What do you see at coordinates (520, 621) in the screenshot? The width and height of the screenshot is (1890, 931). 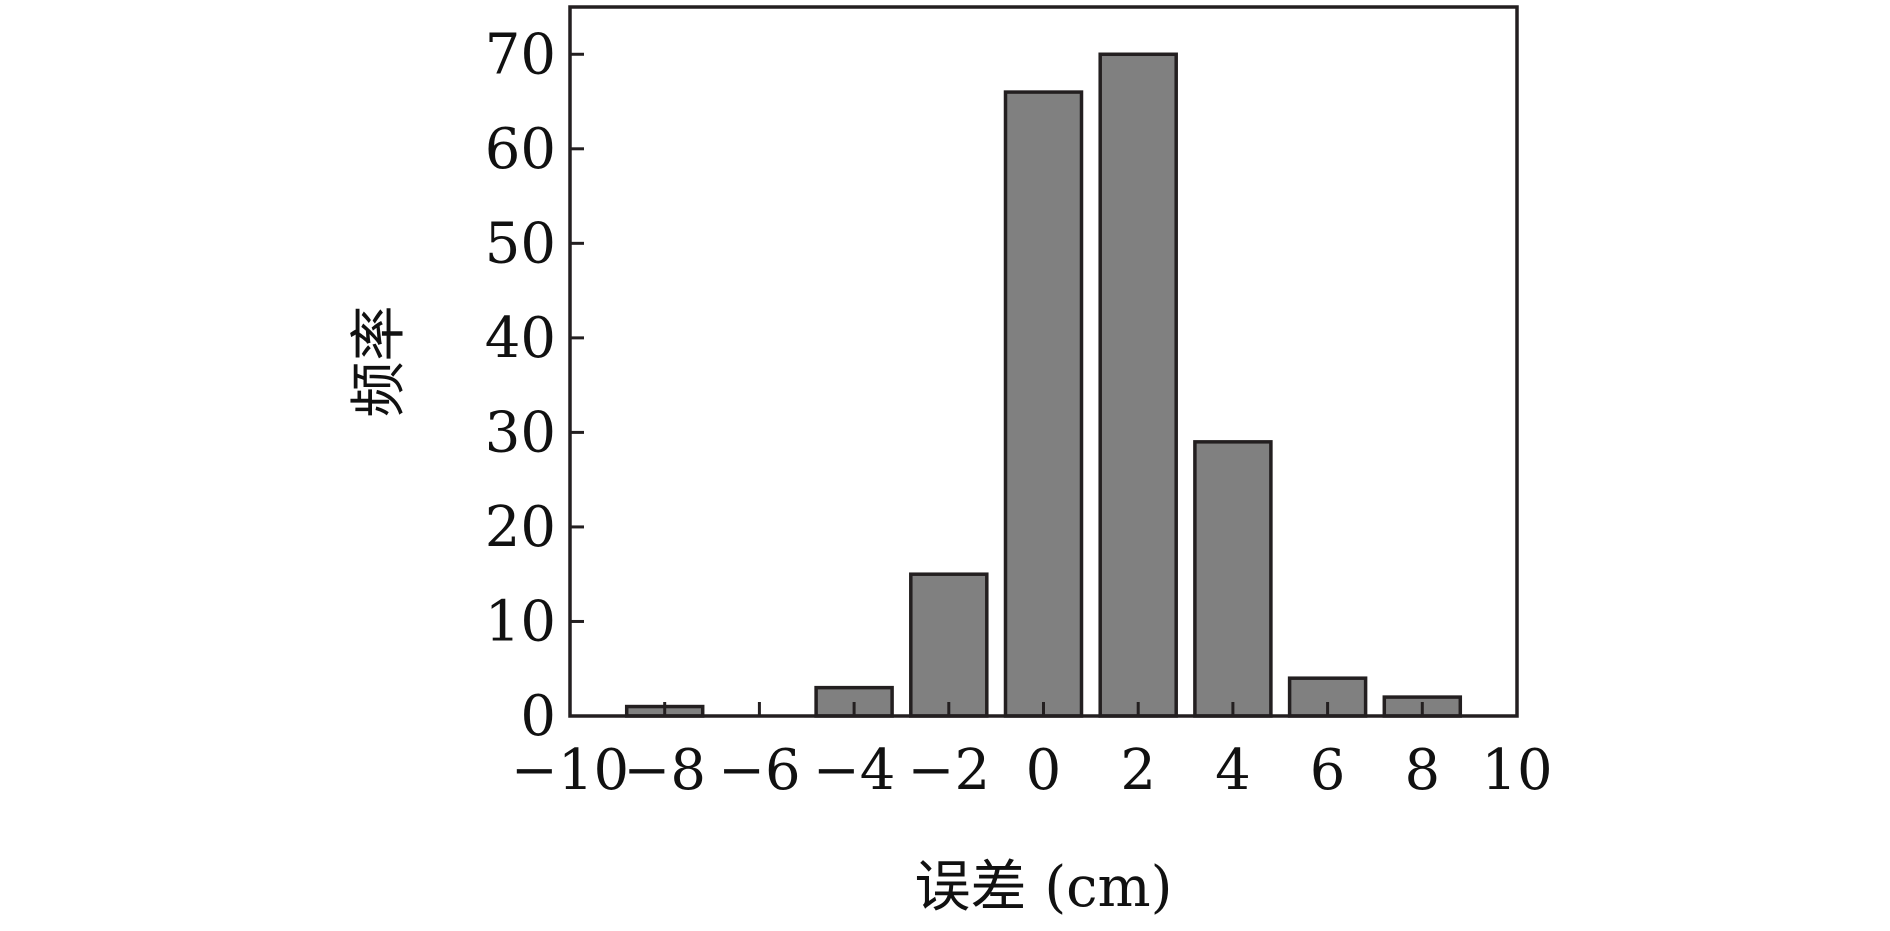 I see `y-tick-label: 10` at bounding box center [520, 621].